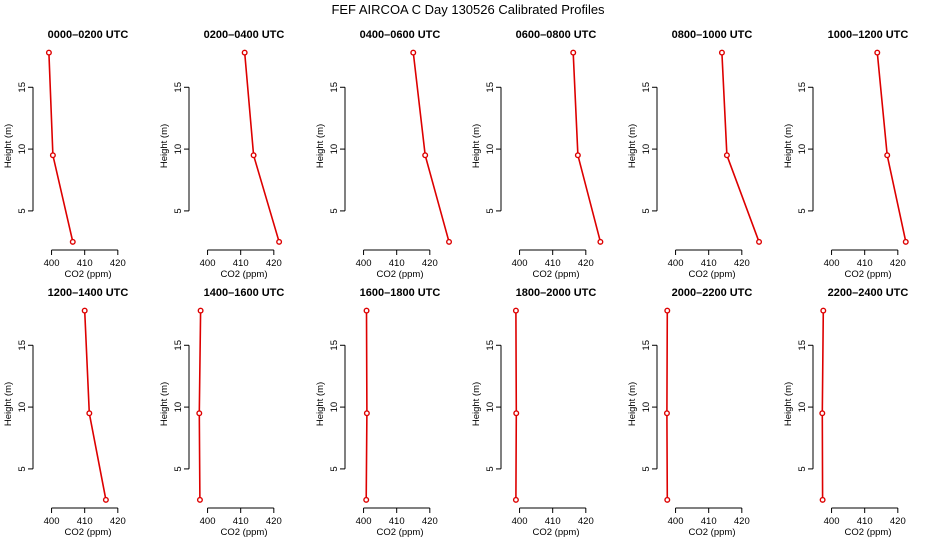 This screenshot has width=936, height=540. What do you see at coordinates (868, 293) in the screenshot?
I see `panel-12-title: 2200–2400 UTC` at bounding box center [868, 293].